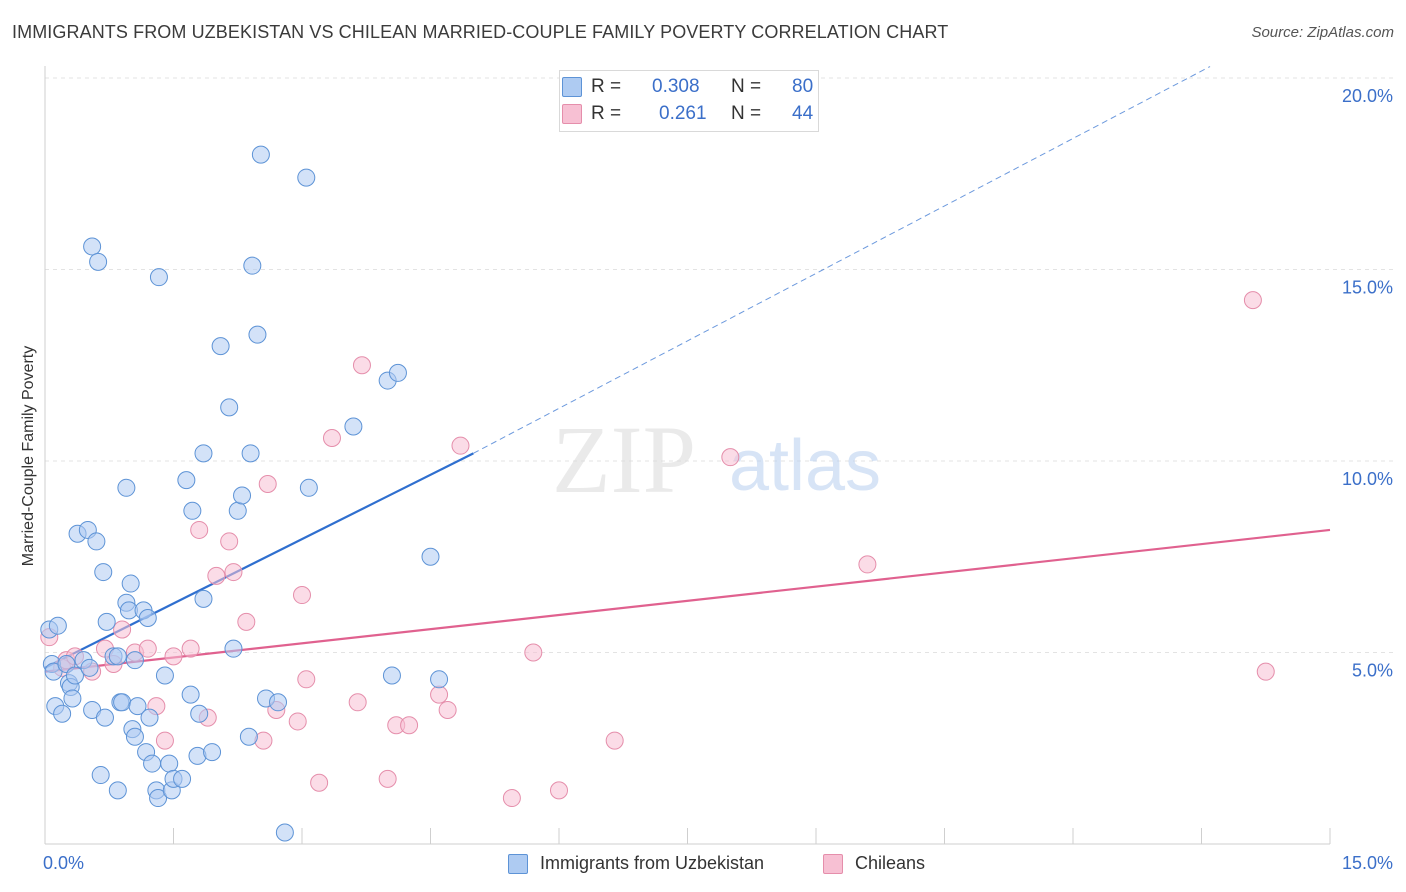 This screenshot has height=892, width=1406. What do you see at coordinates (624, 459) in the screenshot?
I see `watermark-zip: ZIP` at bounding box center [624, 459].